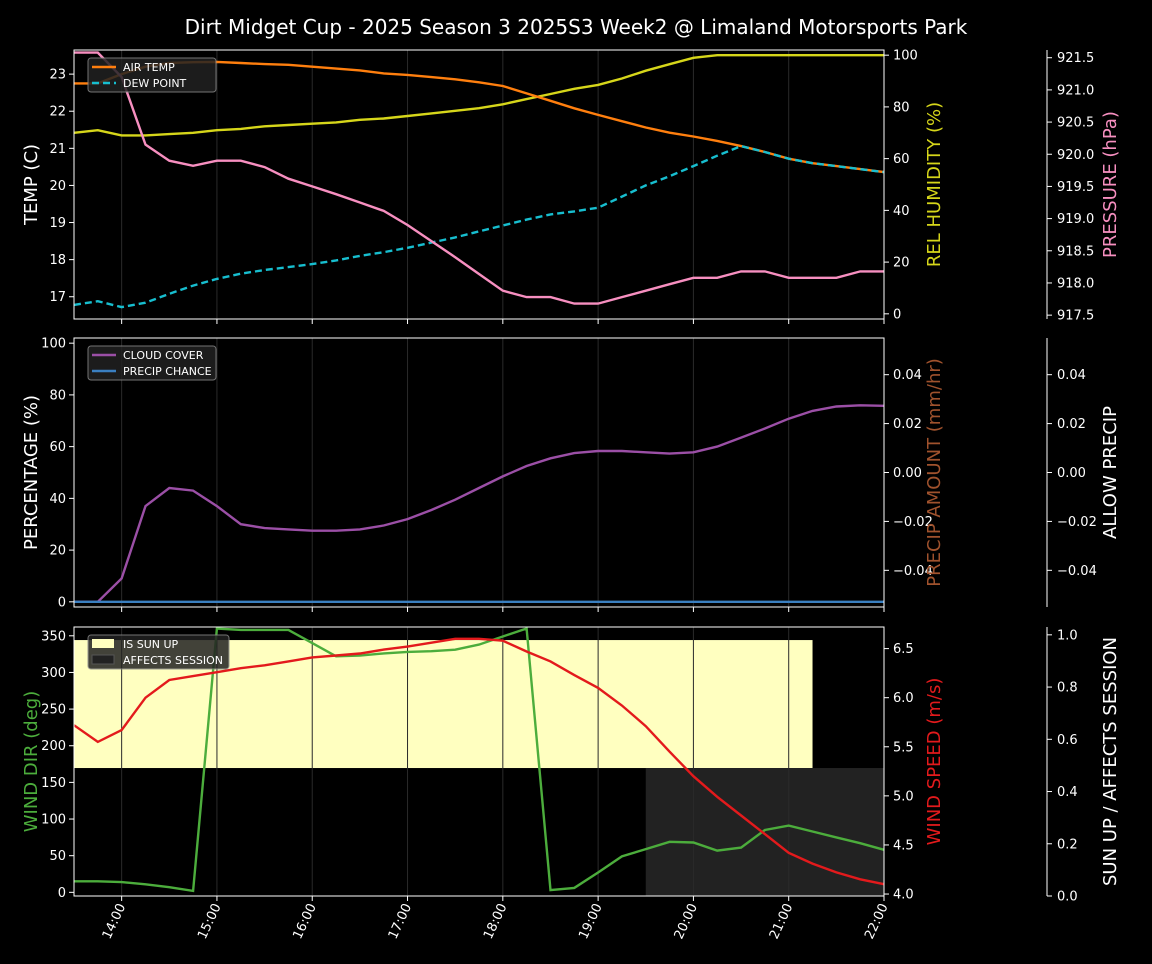 The image size is (1152, 964). Describe the element at coordinates (57, 149) in the screenshot. I see `y-tick-label-left: 21` at that location.